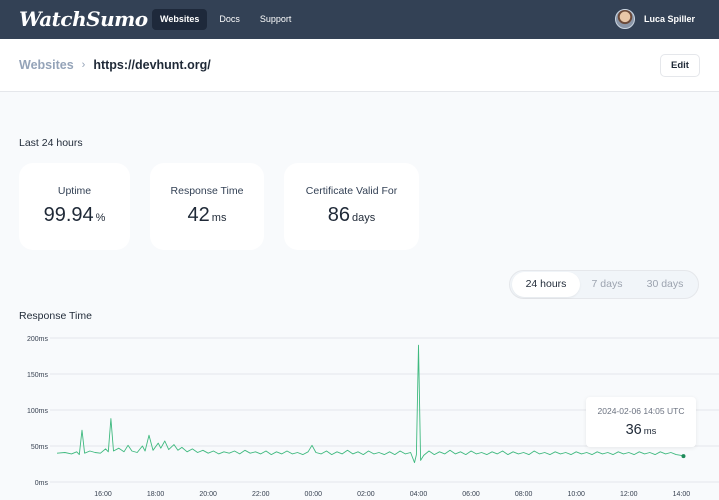 This screenshot has width=719, height=500. Describe the element at coordinates (633, 430) in the screenshot. I see `tooltip-number: 36` at that location.